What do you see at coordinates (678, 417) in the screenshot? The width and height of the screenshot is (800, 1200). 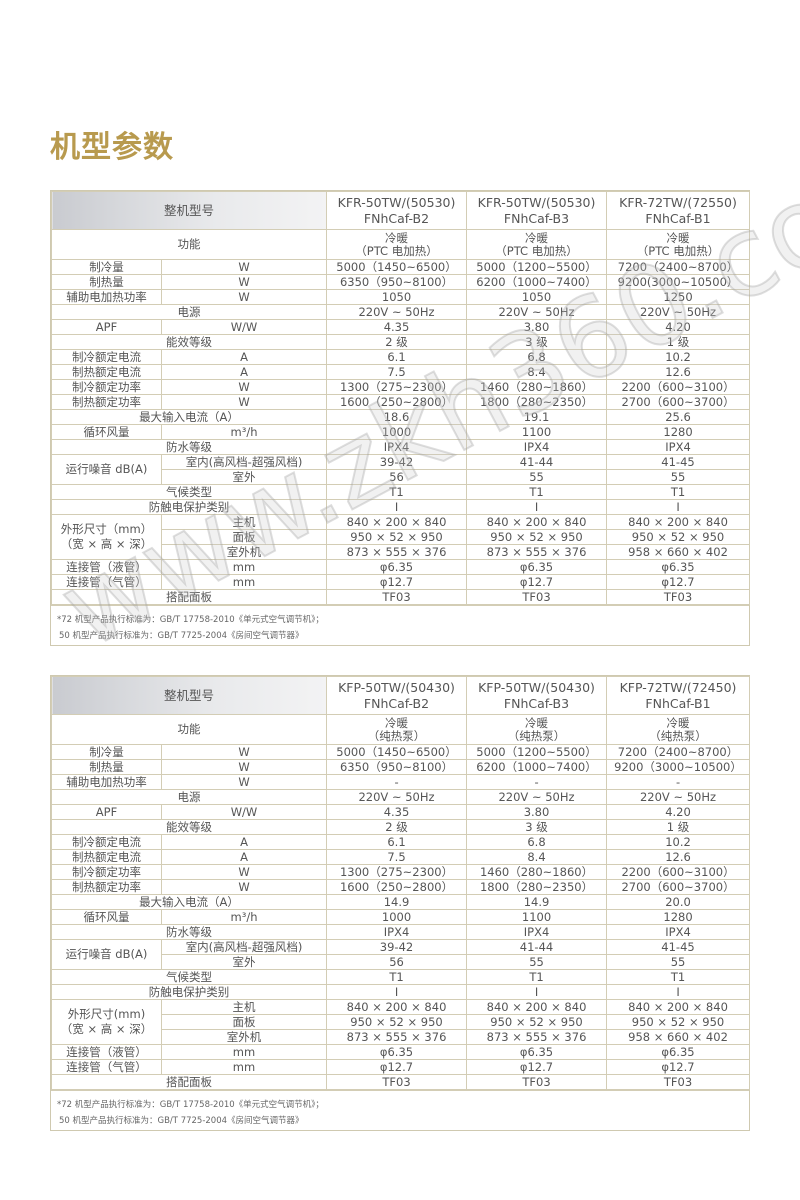 I see `cell-value: 25.6` at bounding box center [678, 417].